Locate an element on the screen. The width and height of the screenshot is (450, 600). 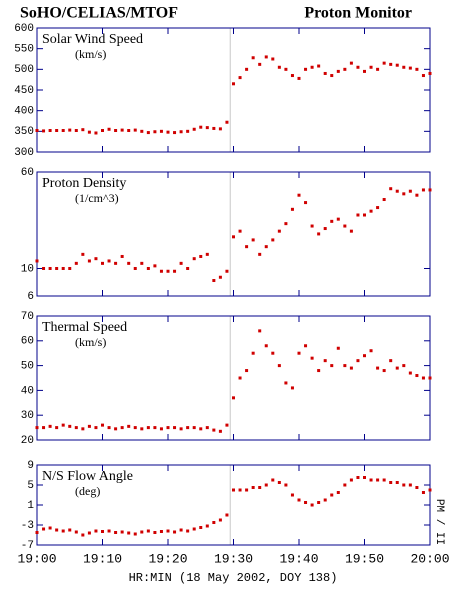
y-tick-label: 40 is located at coordinates (27, 391).